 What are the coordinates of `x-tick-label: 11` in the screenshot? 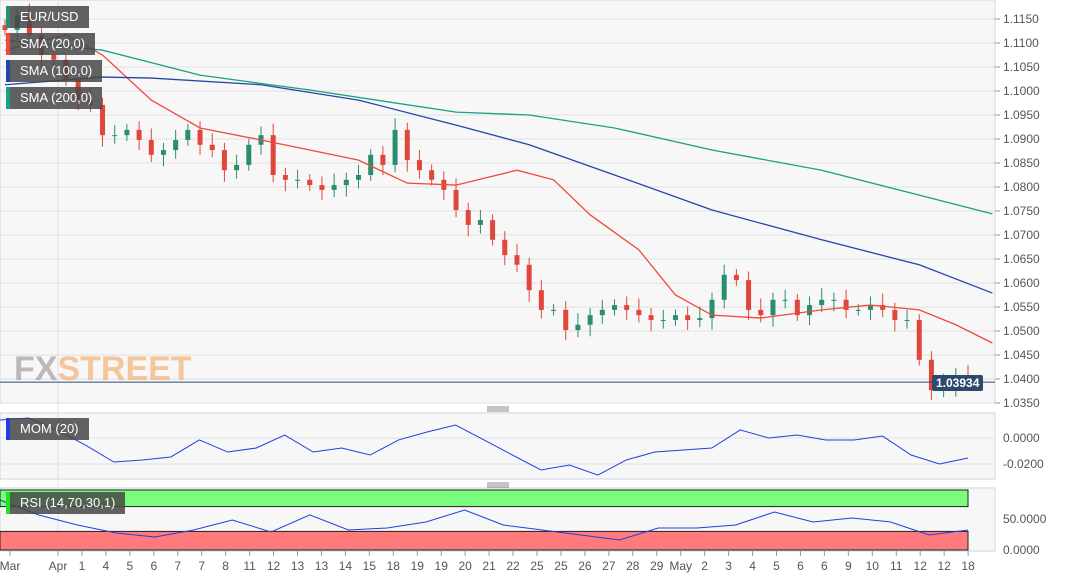 It's located at (896, 566).